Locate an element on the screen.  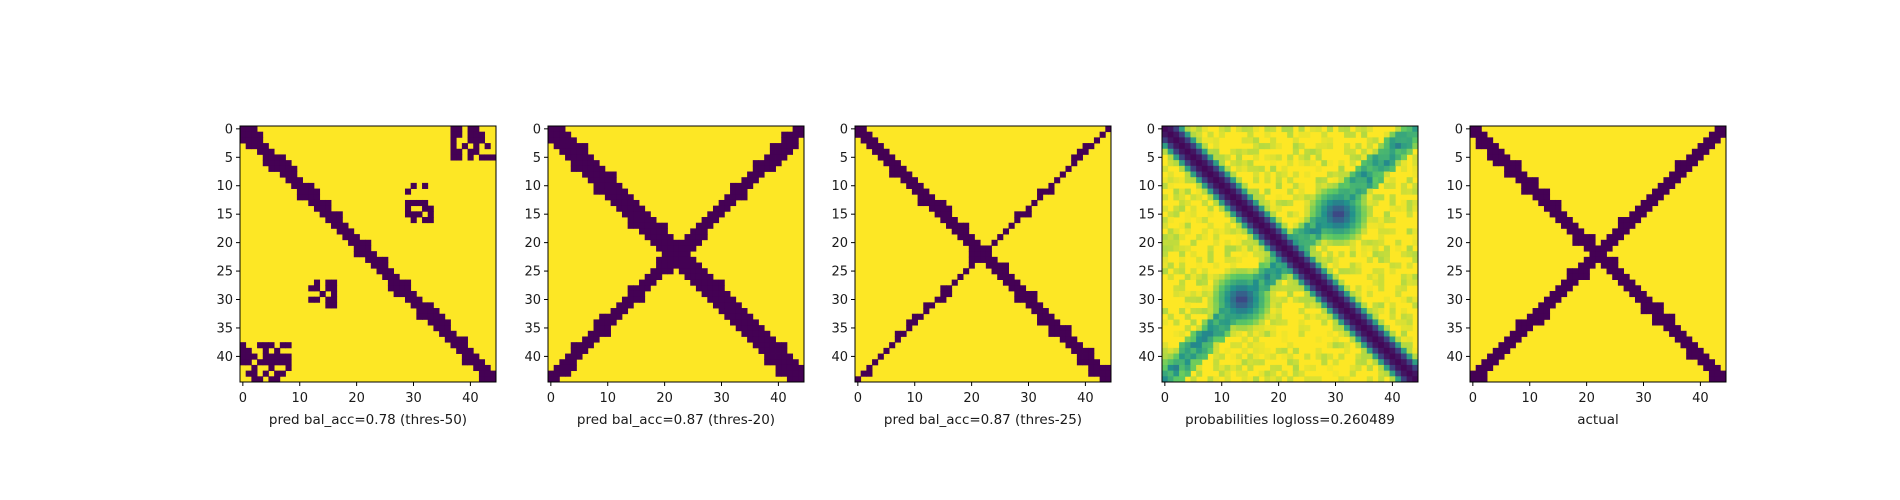
y-tick-label: 0 is located at coordinates (844, 129).